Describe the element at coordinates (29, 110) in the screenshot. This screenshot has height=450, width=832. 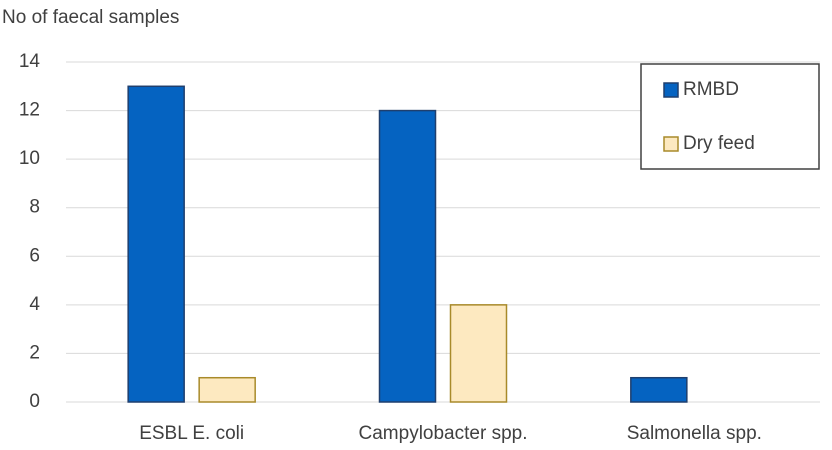
I see `y-tick-label: 12` at that location.